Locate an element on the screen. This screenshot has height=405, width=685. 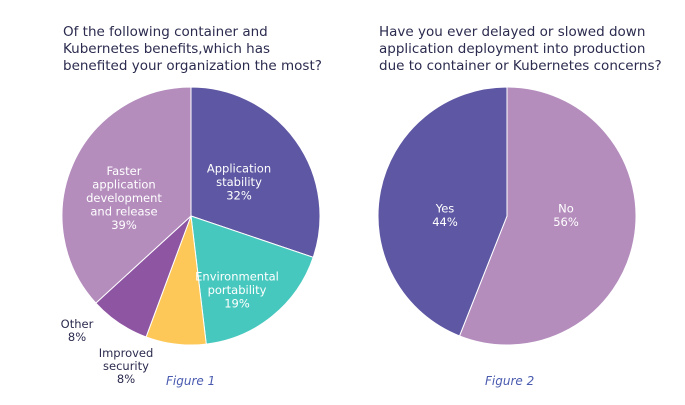
slice-name-label: application is located at coordinates (123, 185).